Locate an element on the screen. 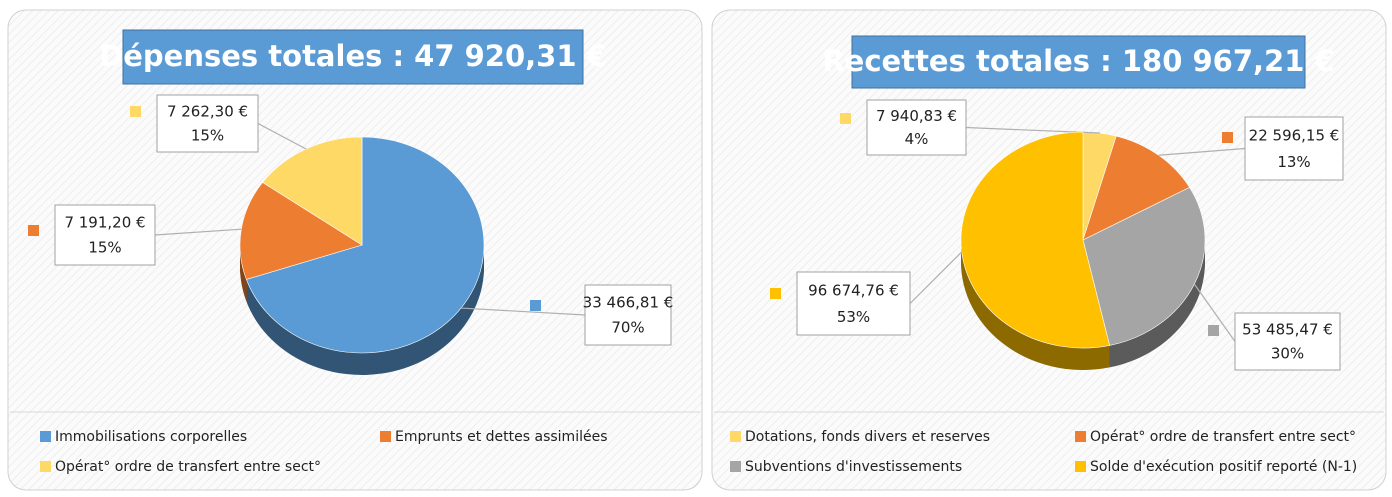  legend-label: Solde d'exécution positif reporté (N-1) is located at coordinates (1223, 467).